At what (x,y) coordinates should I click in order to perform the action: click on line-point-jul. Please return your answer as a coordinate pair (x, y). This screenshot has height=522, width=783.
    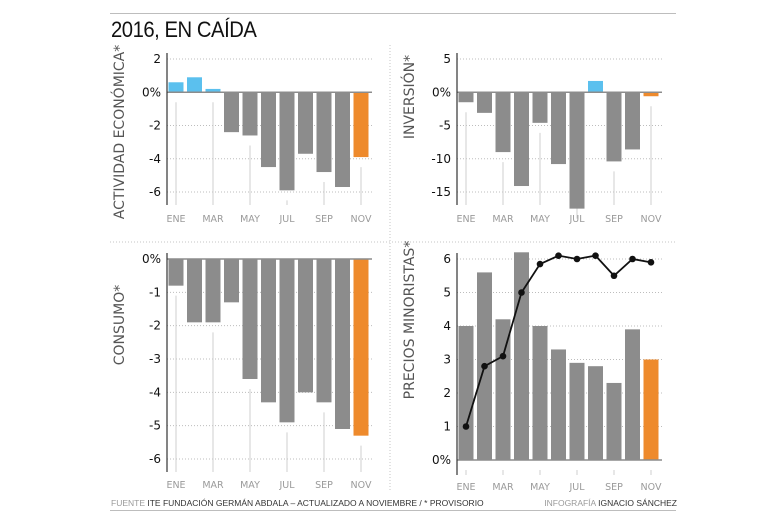
    Looking at the image, I should click on (577, 259).